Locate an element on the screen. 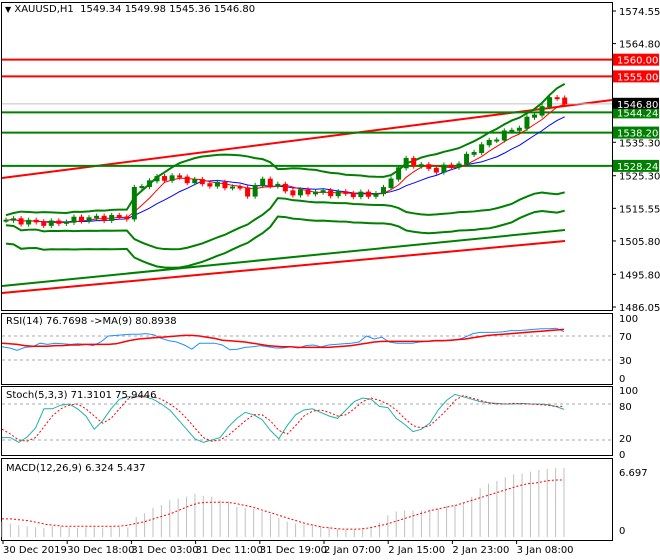  time-tick-label: 30 Dec 2019 is located at coordinates (35, 550).